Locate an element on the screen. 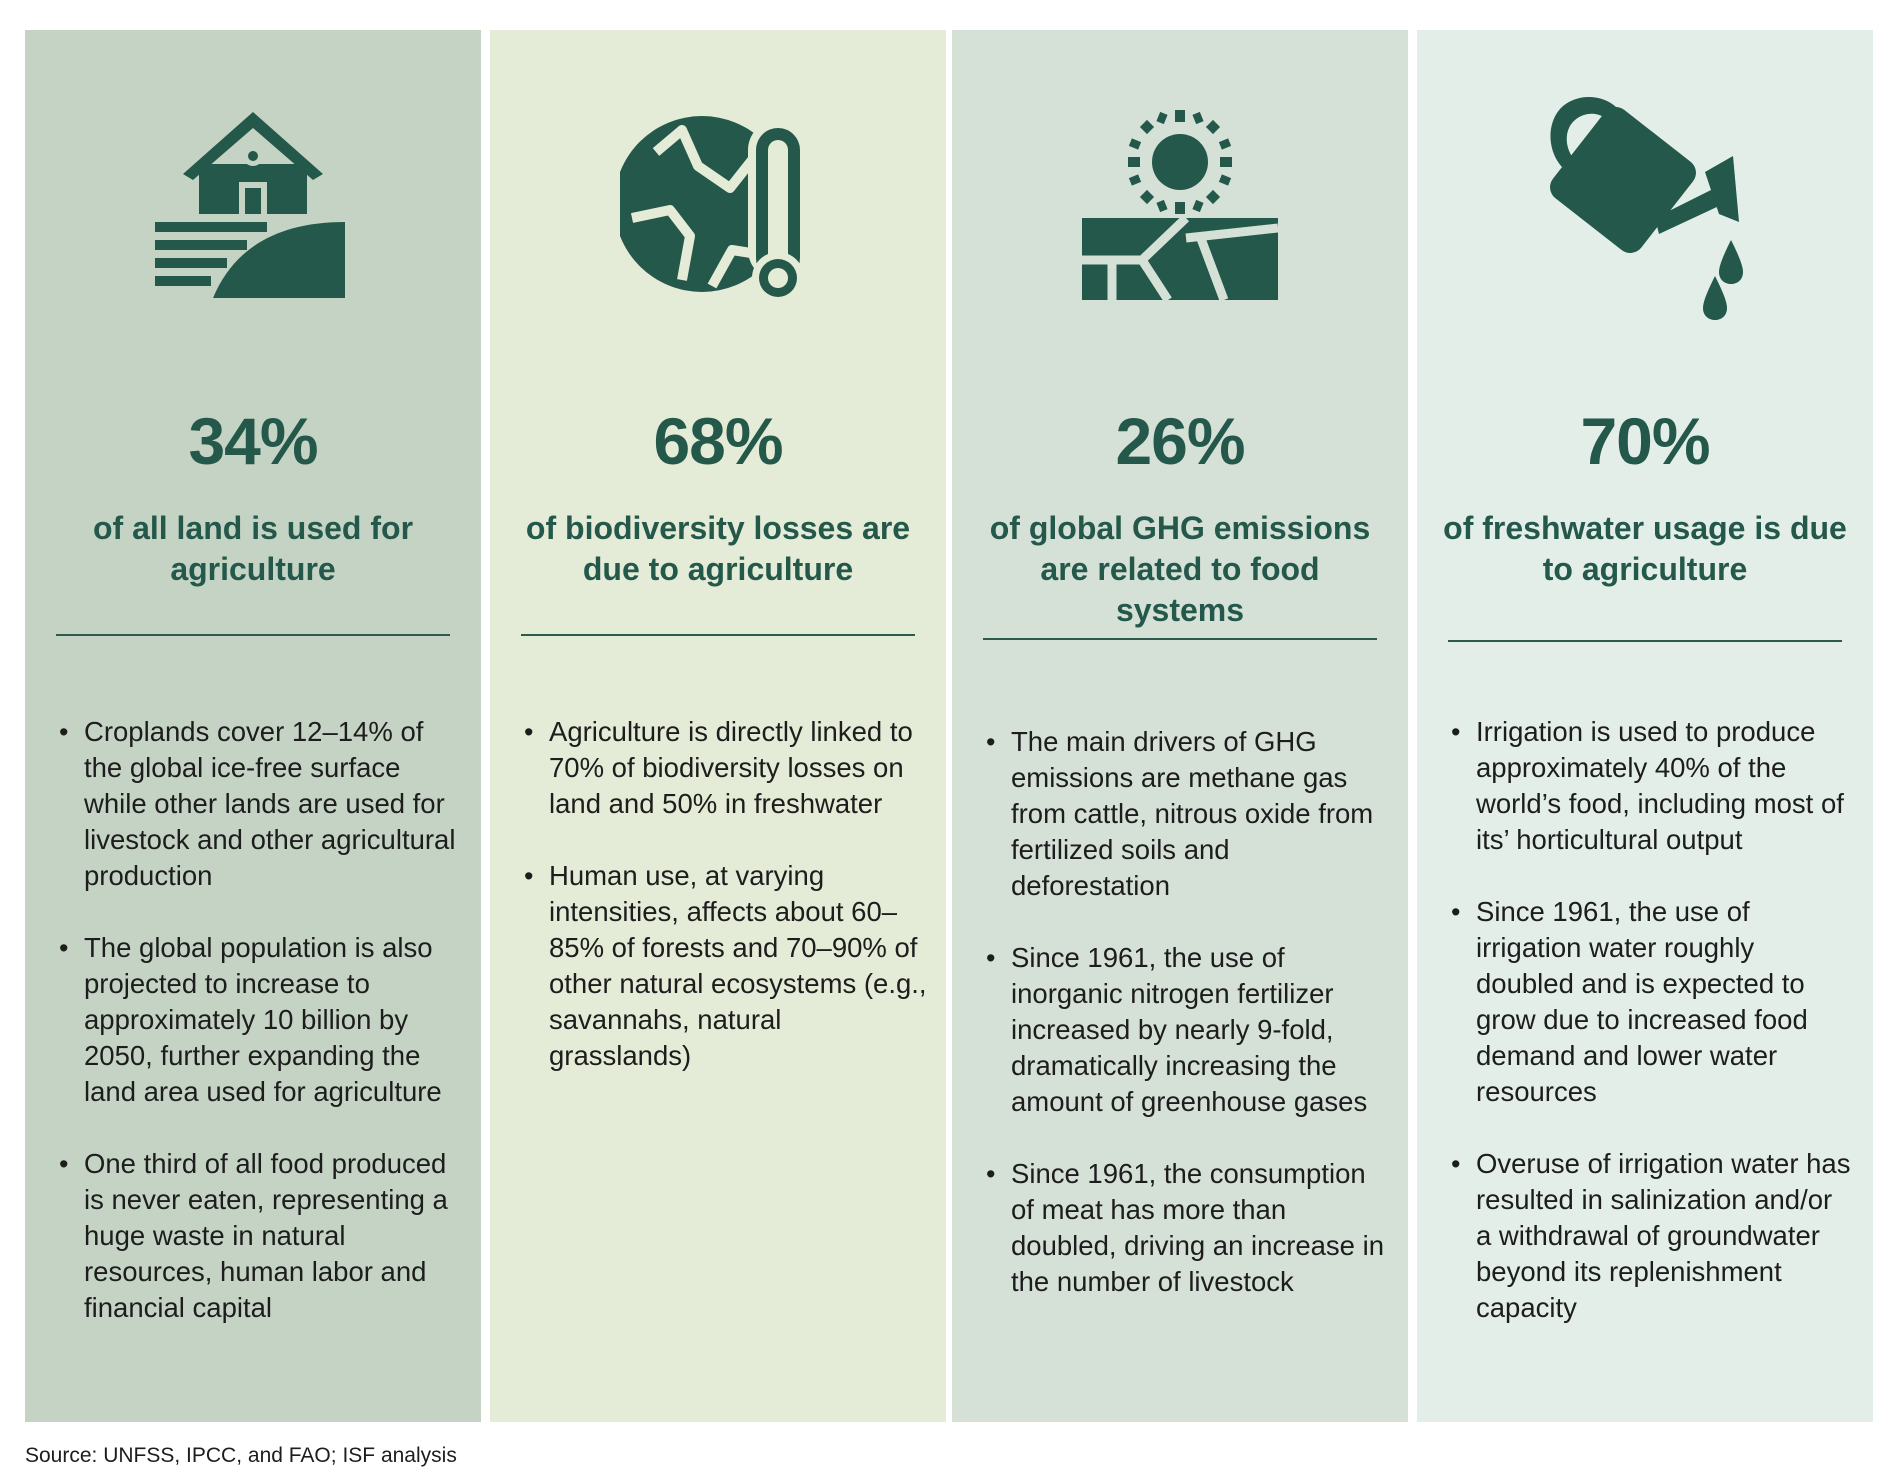  land-caption: of all land is used for agriculture is located at coordinates (253, 548).